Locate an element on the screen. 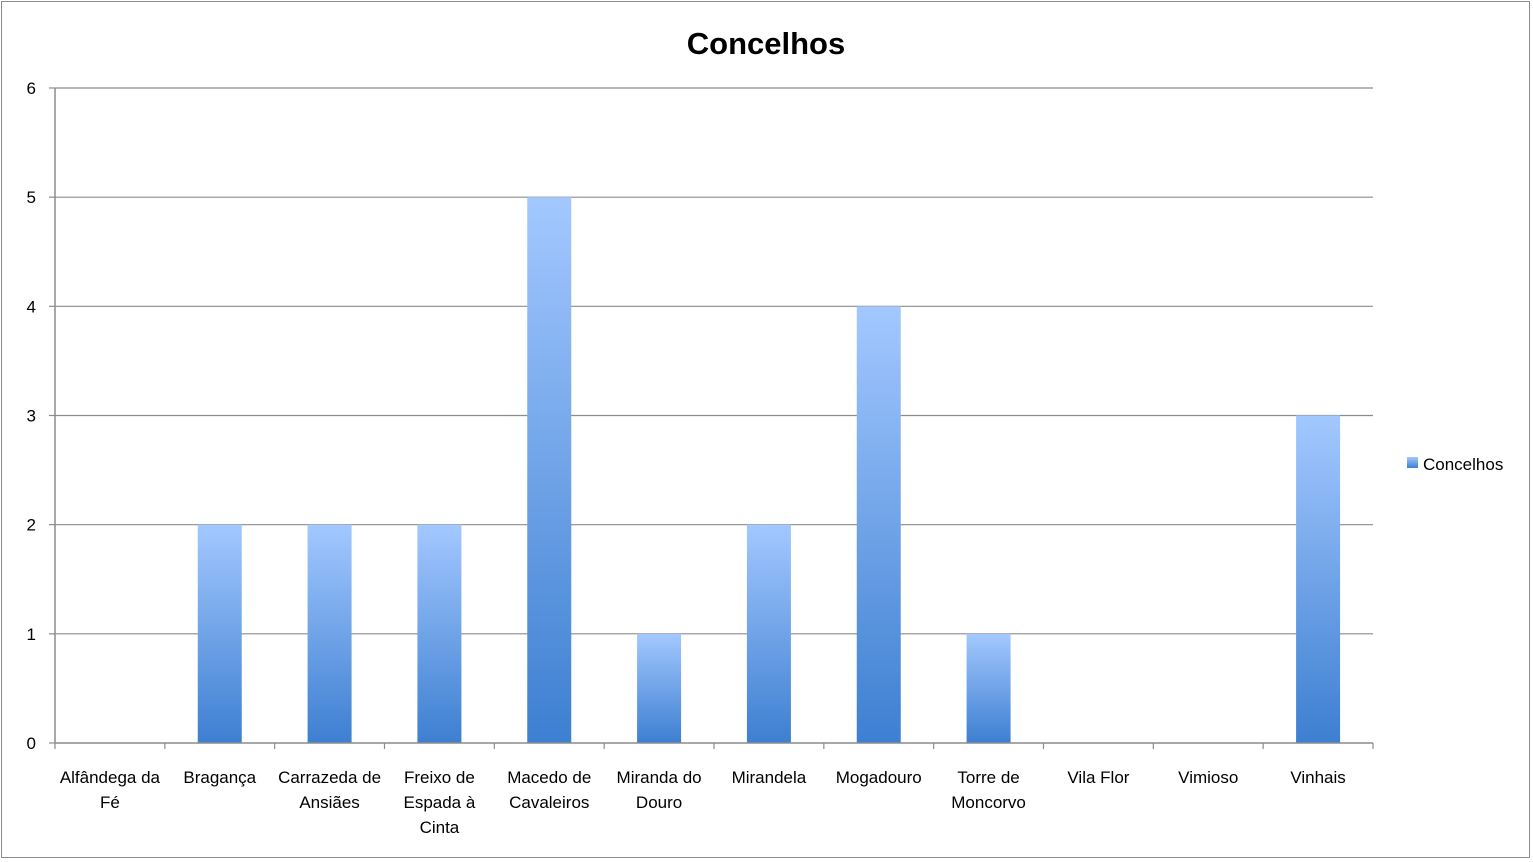 The height and width of the screenshot is (862, 1533). x-tick-label: Bragança is located at coordinates (219, 777).